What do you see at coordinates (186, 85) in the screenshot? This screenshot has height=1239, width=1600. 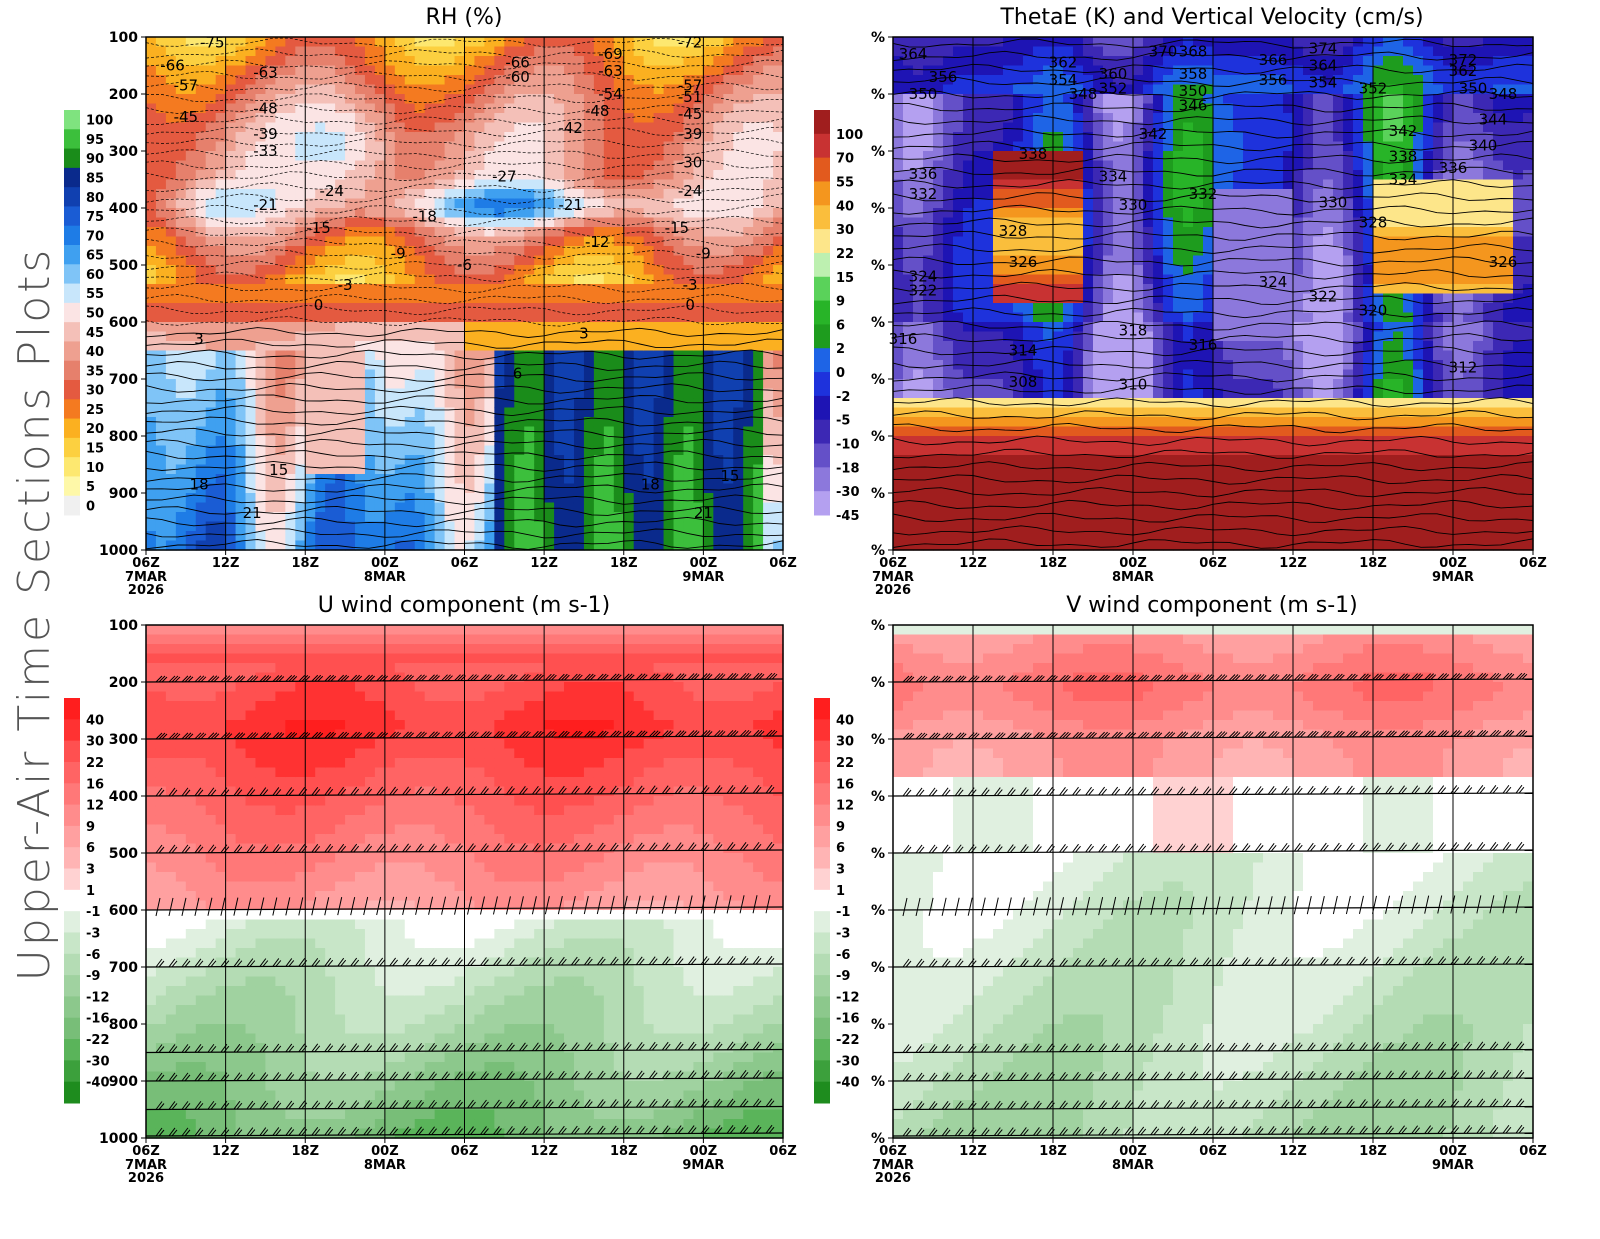 I see `rh-contour-label: -57` at bounding box center [186, 85].